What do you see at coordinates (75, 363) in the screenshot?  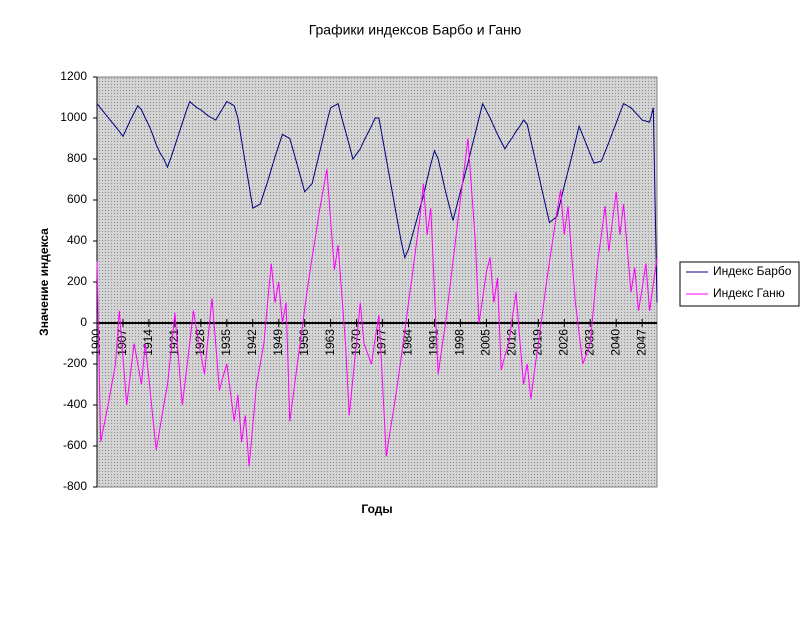 I see `y-tick-label: -200` at bounding box center [75, 363].